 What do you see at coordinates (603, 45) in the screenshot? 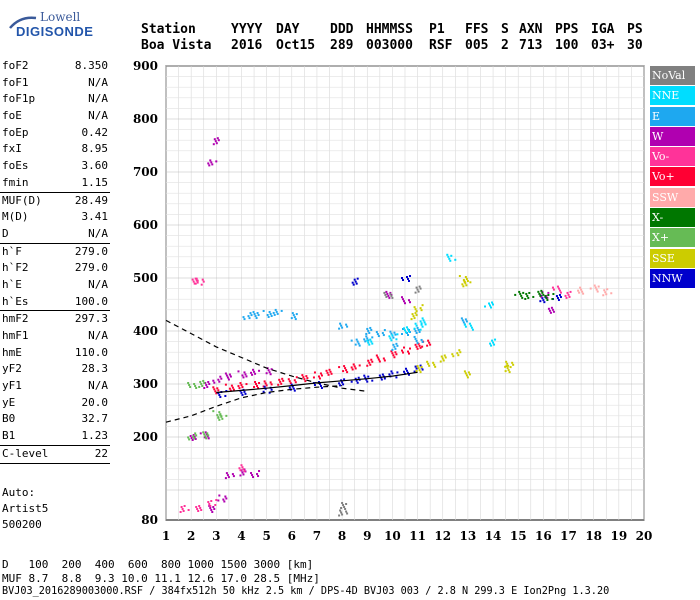
I see `header-value-10: 03+` at bounding box center [603, 45].